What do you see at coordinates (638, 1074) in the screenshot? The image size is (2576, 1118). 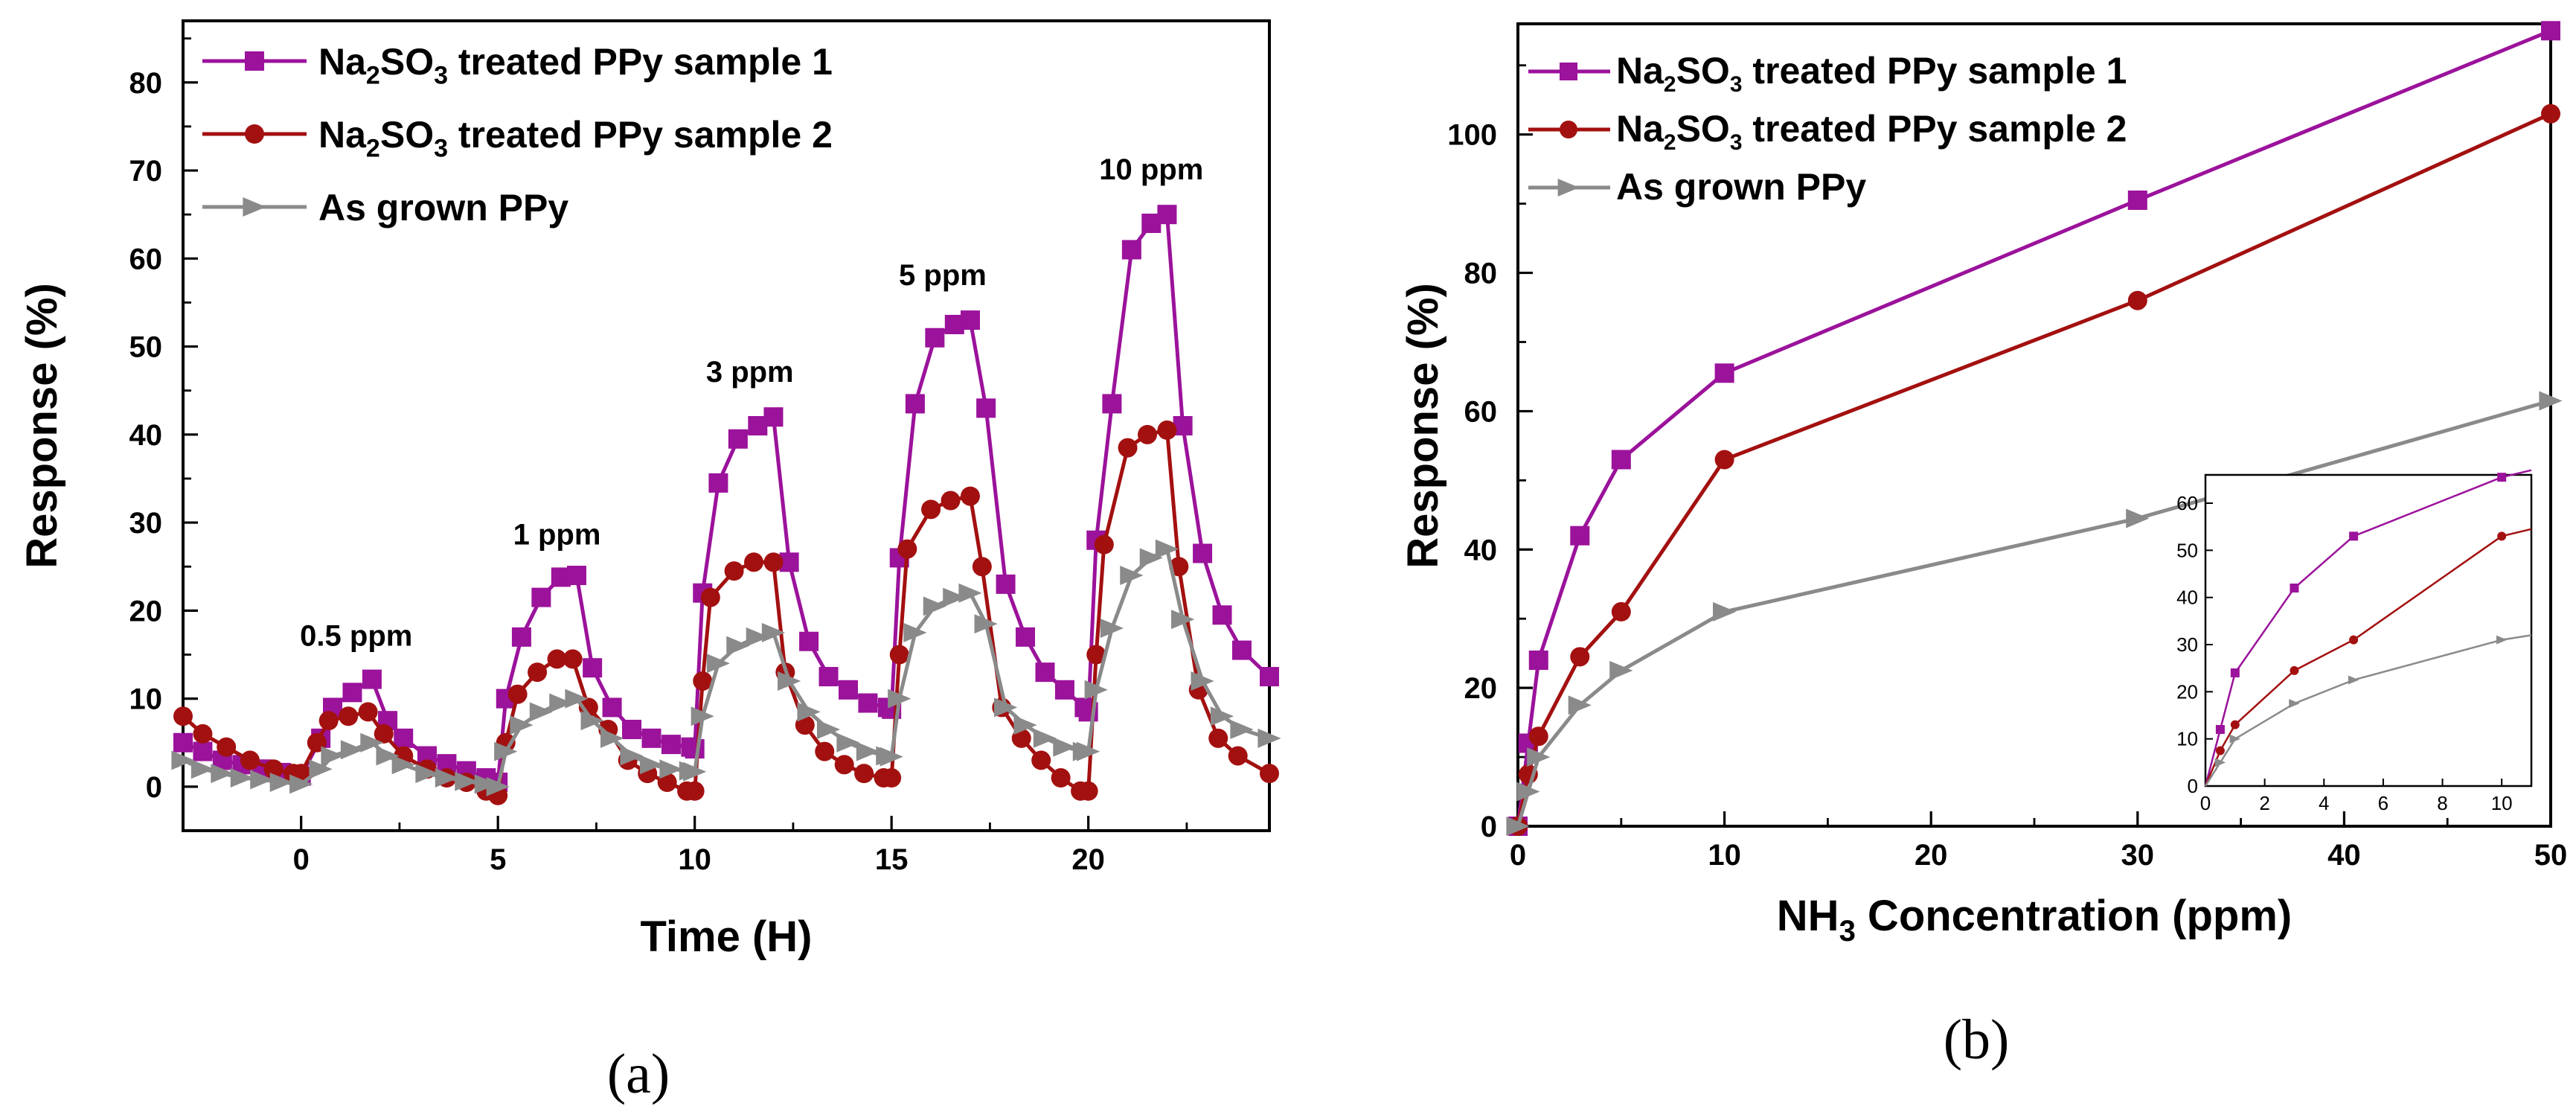 I see `panel-a-label: (a)` at bounding box center [638, 1074].